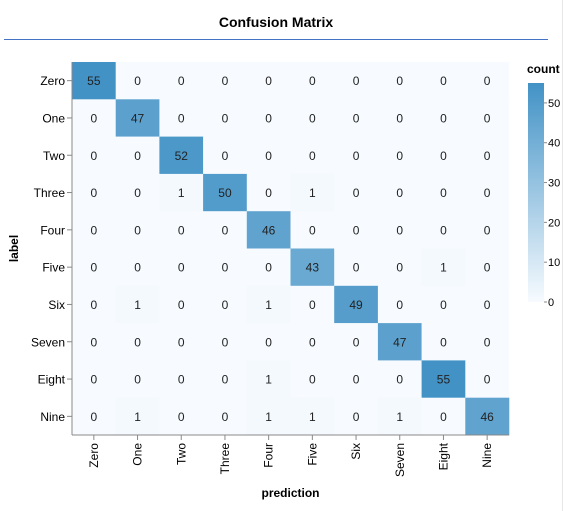 This screenshot has width=568, height=511. I want to click on heatmap-cell-zero-five, so click(312, 81).